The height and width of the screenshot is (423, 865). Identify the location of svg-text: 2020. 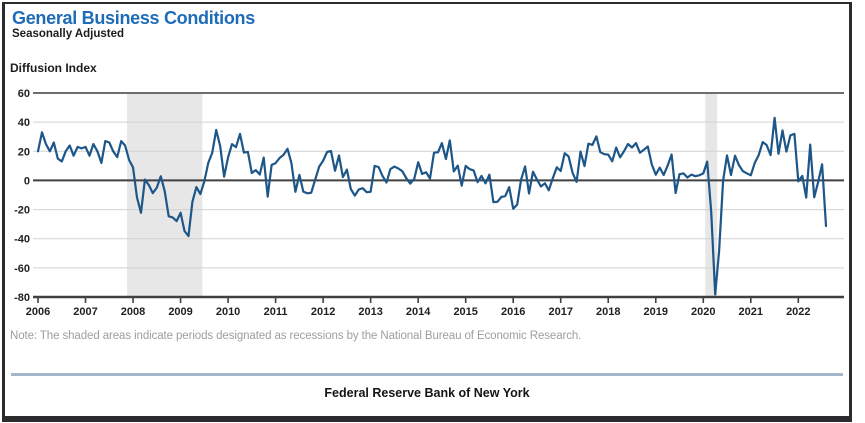
(703, 312).